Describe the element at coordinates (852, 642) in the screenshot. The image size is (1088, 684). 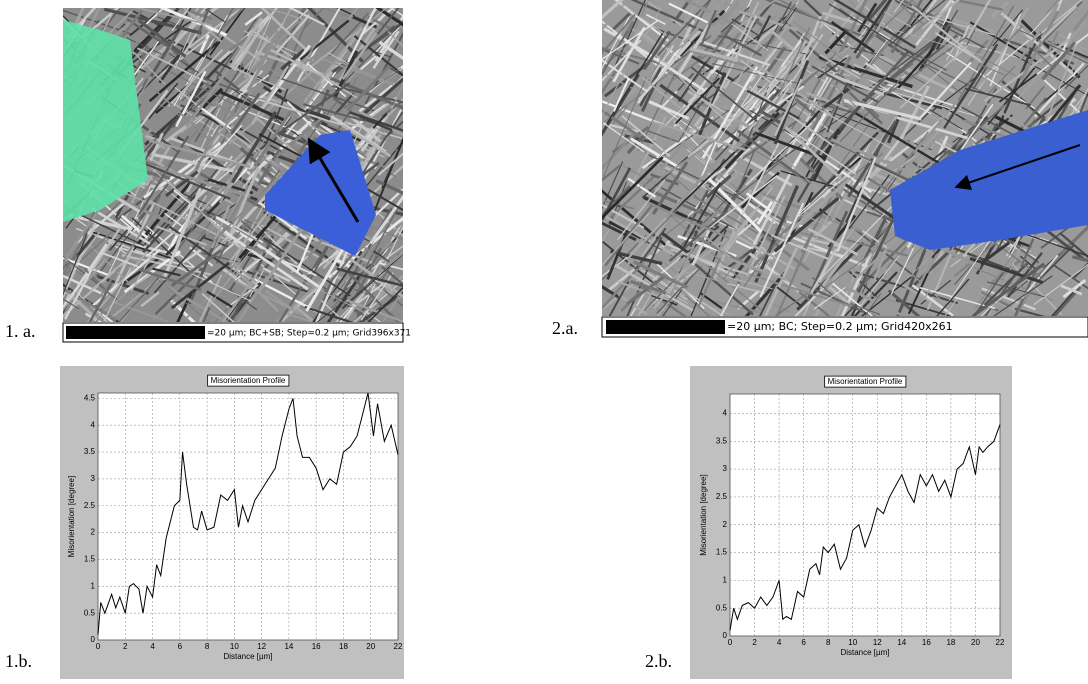
I see `x-tick-label: 10` at that location.